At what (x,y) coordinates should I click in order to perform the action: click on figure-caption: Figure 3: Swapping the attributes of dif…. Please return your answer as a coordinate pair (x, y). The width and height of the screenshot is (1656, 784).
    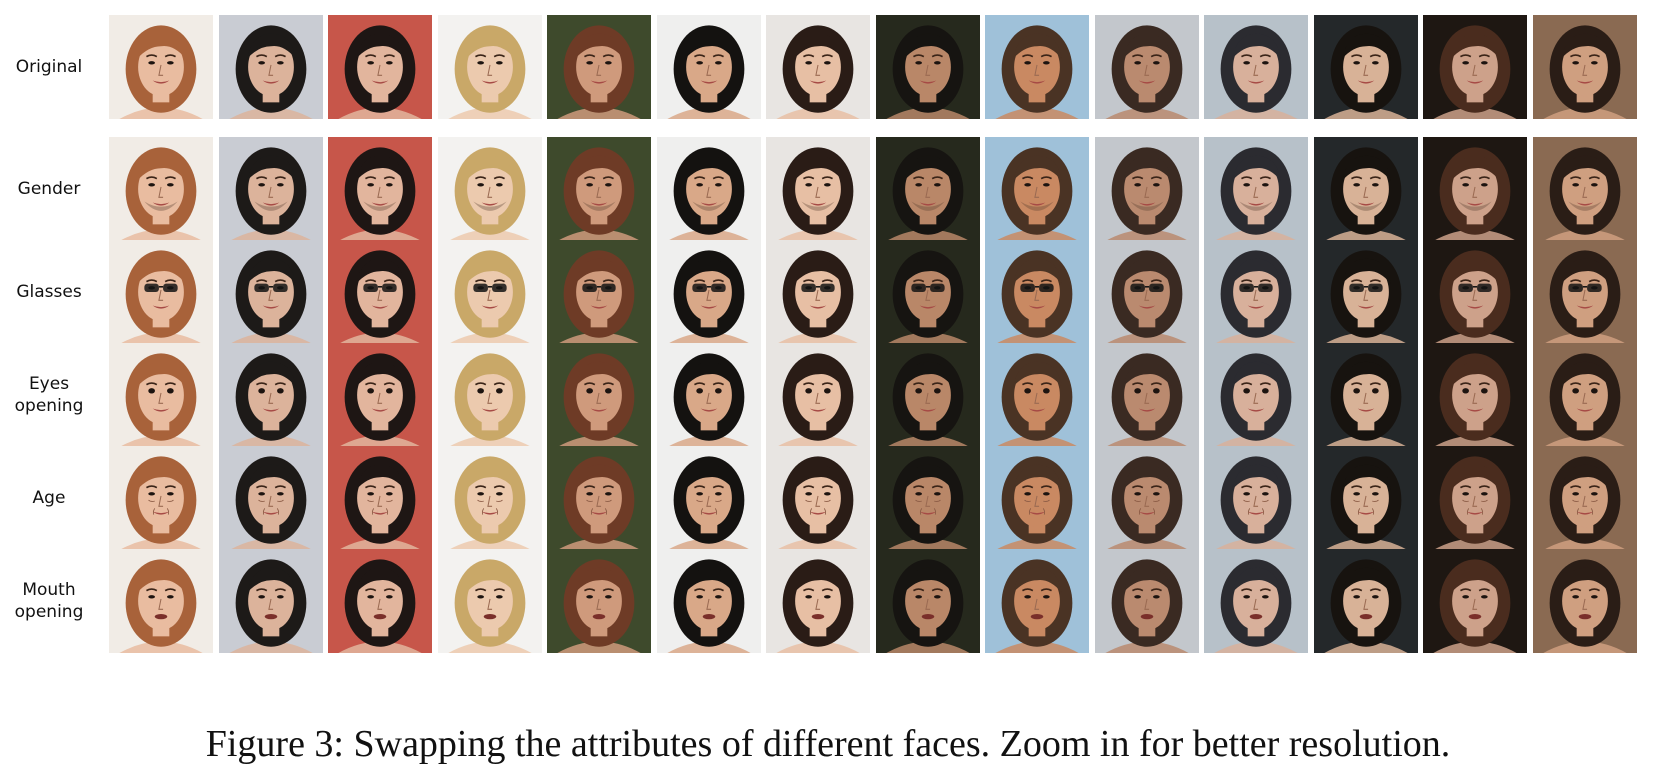
    Looking at the image, I should click on (828, 744).